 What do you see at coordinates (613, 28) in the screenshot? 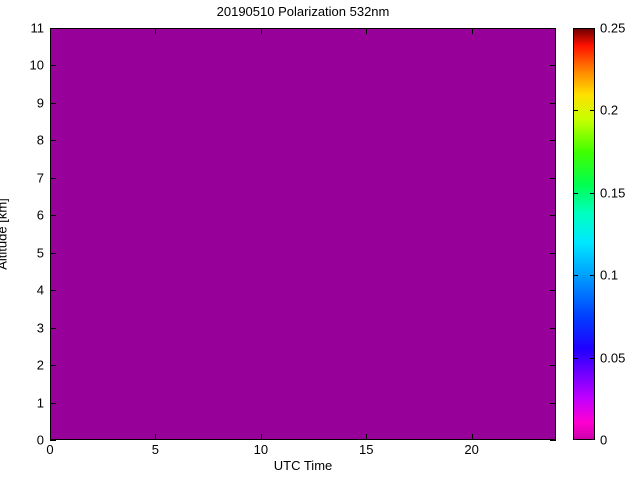
I see `colorbar-tick-label: 0.25` at bounding box center [613, 28].